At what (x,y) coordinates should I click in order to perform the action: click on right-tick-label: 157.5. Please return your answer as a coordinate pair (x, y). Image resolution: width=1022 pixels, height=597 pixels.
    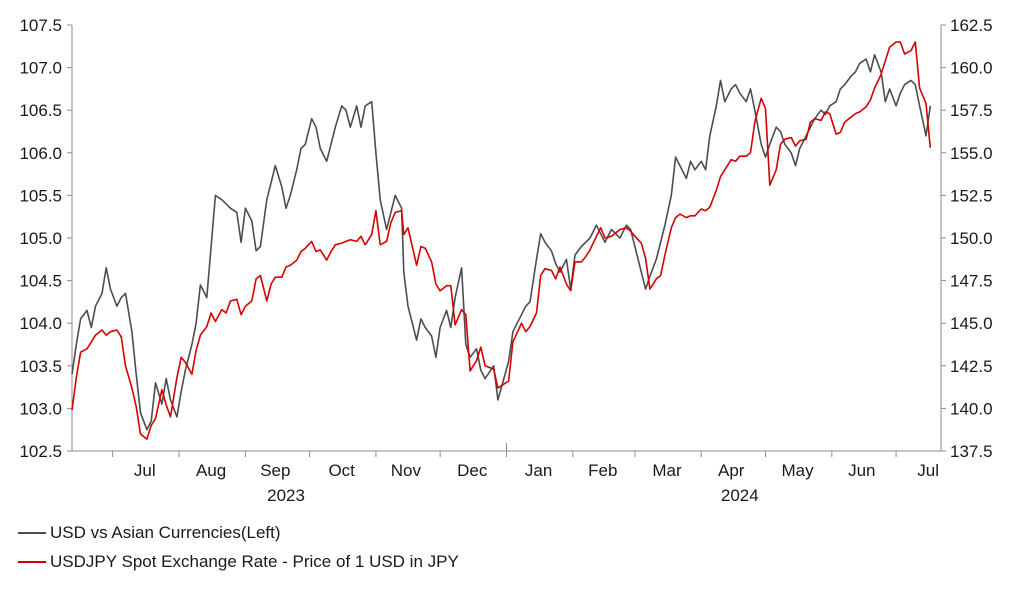
    Looking at the image, I should click on (971, 110).